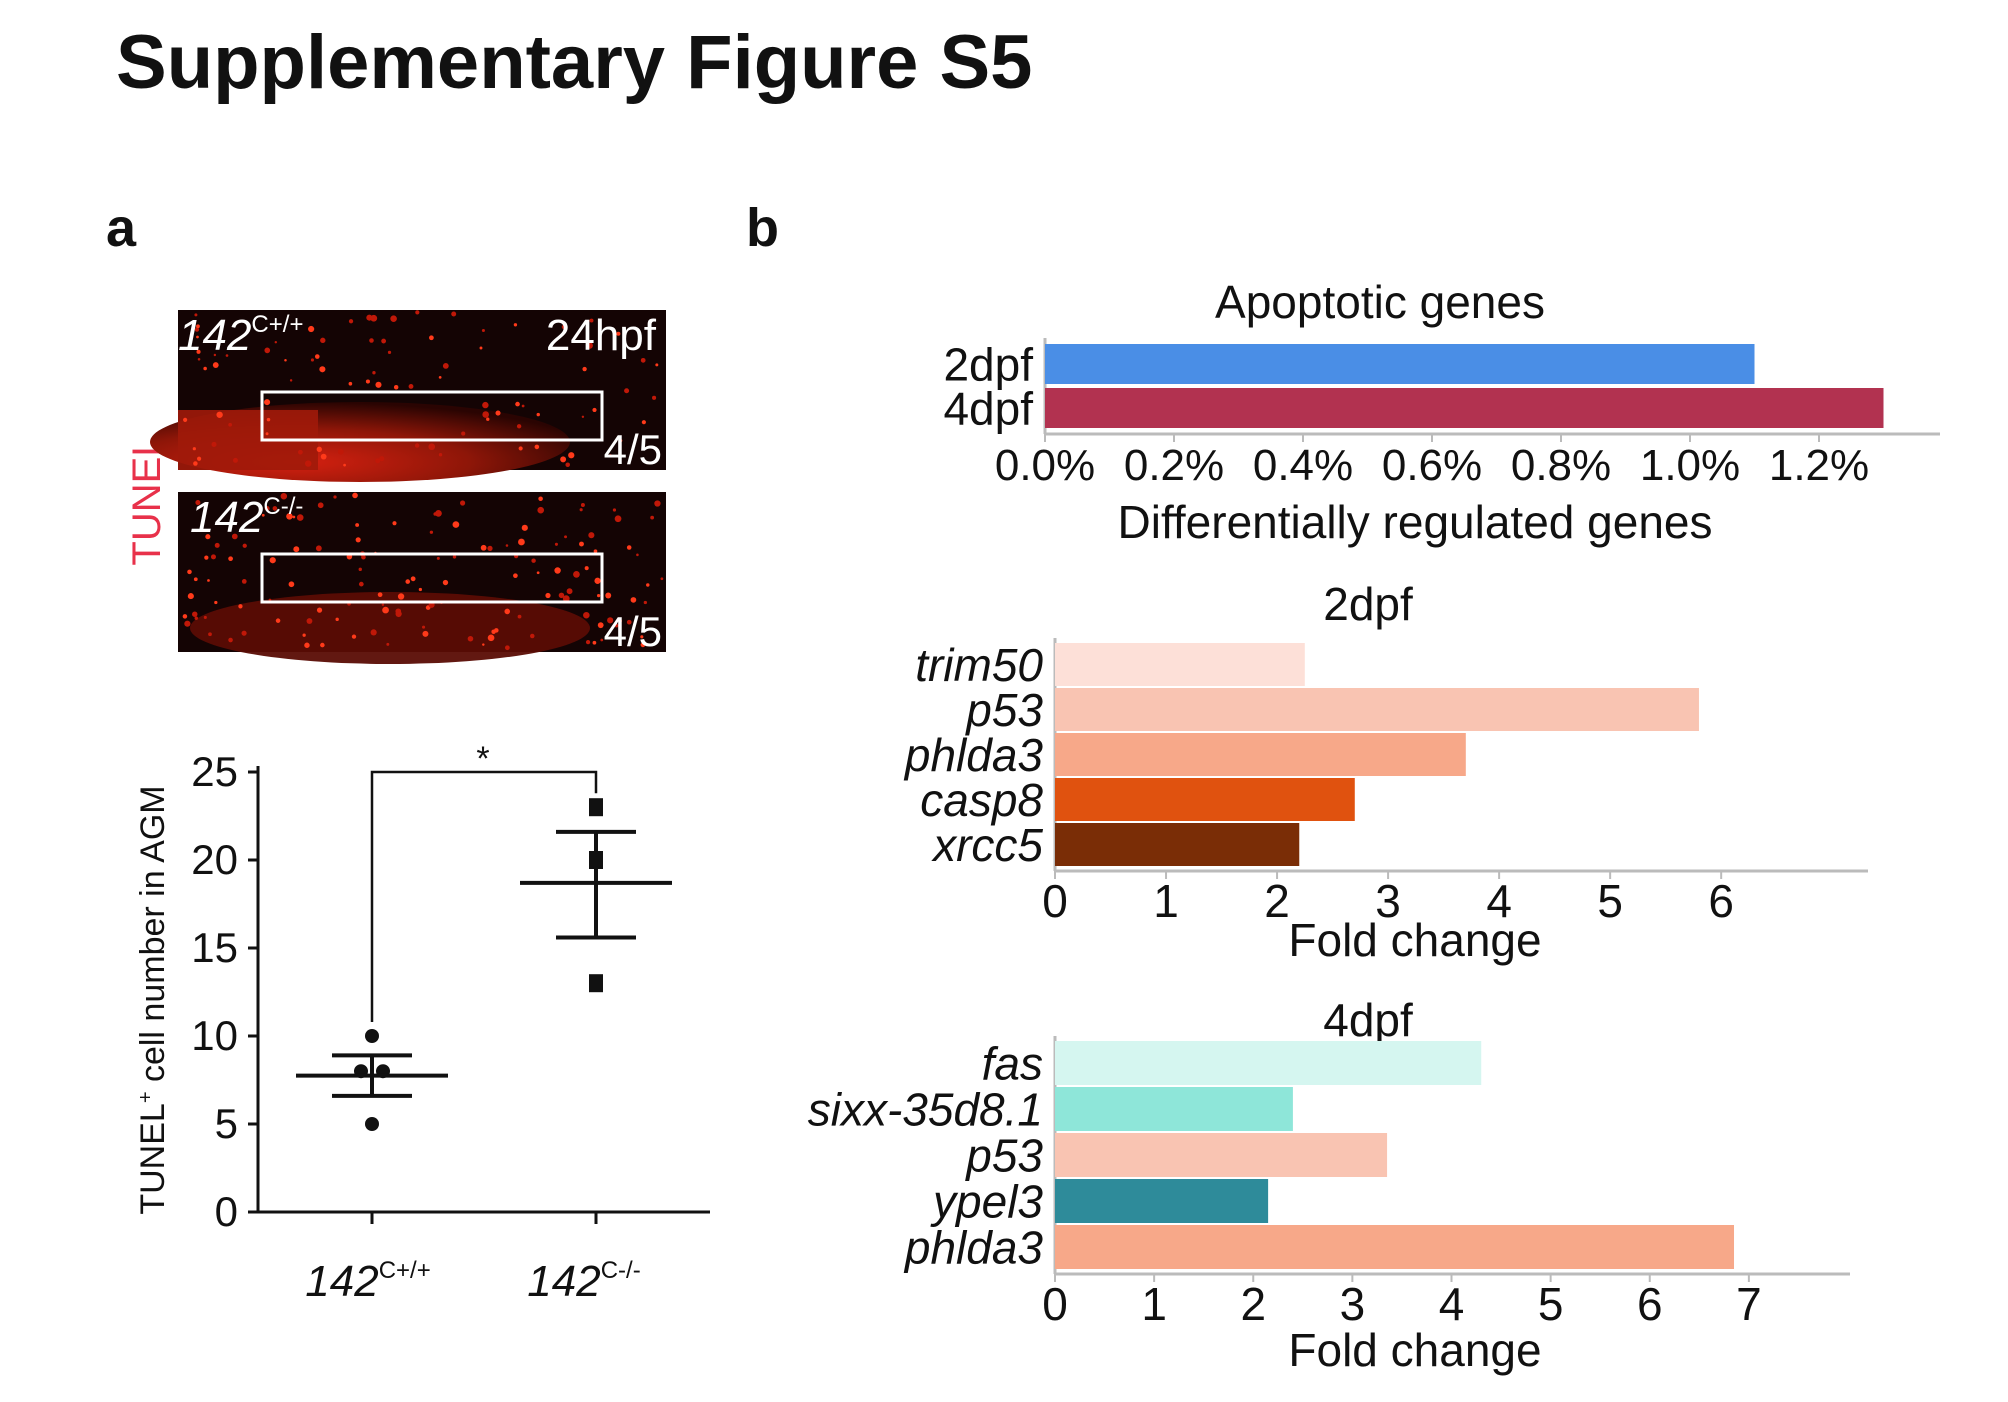  Describe the element at coordinates (1277, 901) in the screenshot. I see `bar-x-tick-label: 2` at that location.